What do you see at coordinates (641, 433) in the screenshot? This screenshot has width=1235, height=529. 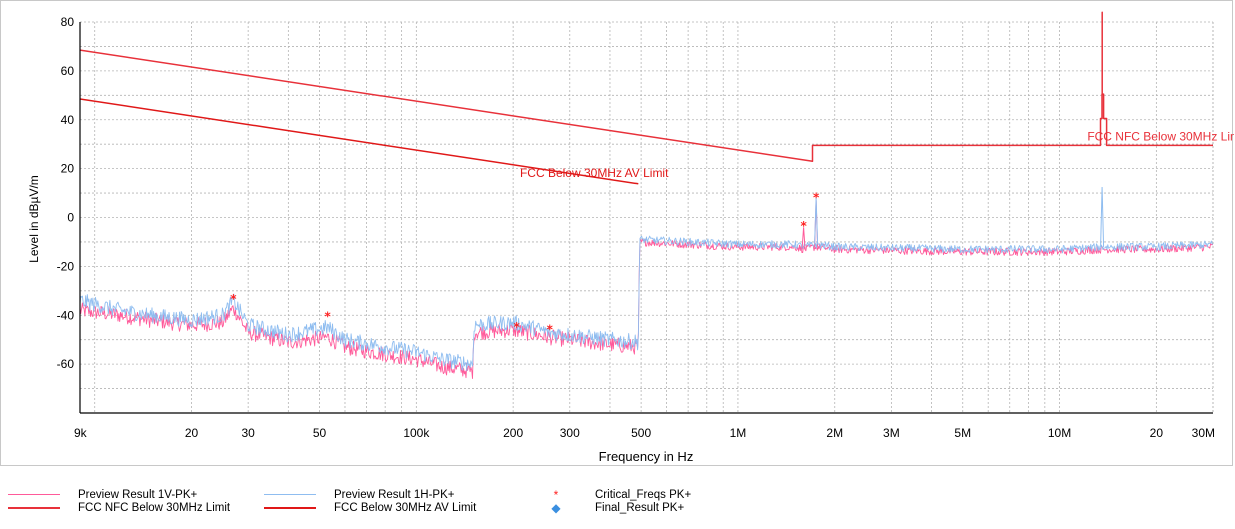 I see `x-tick-label: 500` at bounding box center [641, 433].